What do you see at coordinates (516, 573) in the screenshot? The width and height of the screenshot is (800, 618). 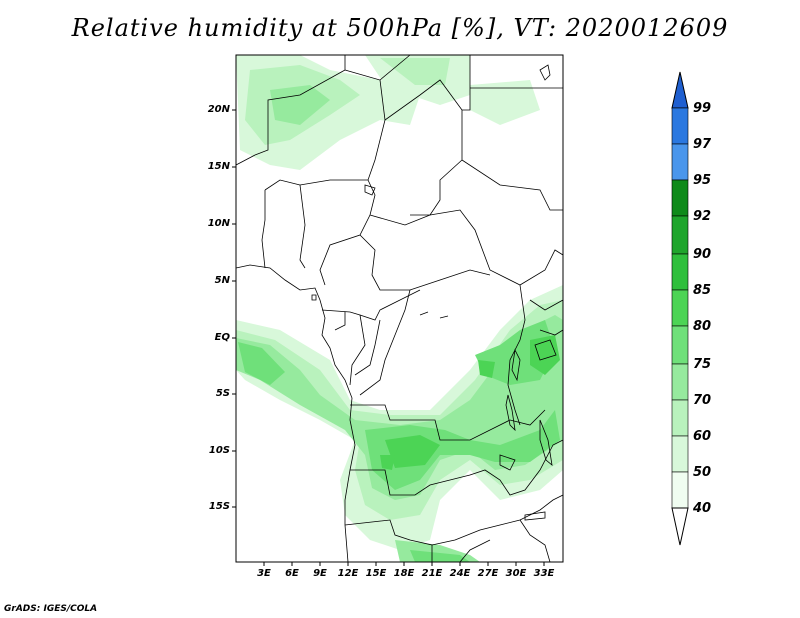 I see `lon-label: 30E` at bounding box center [516, 573].